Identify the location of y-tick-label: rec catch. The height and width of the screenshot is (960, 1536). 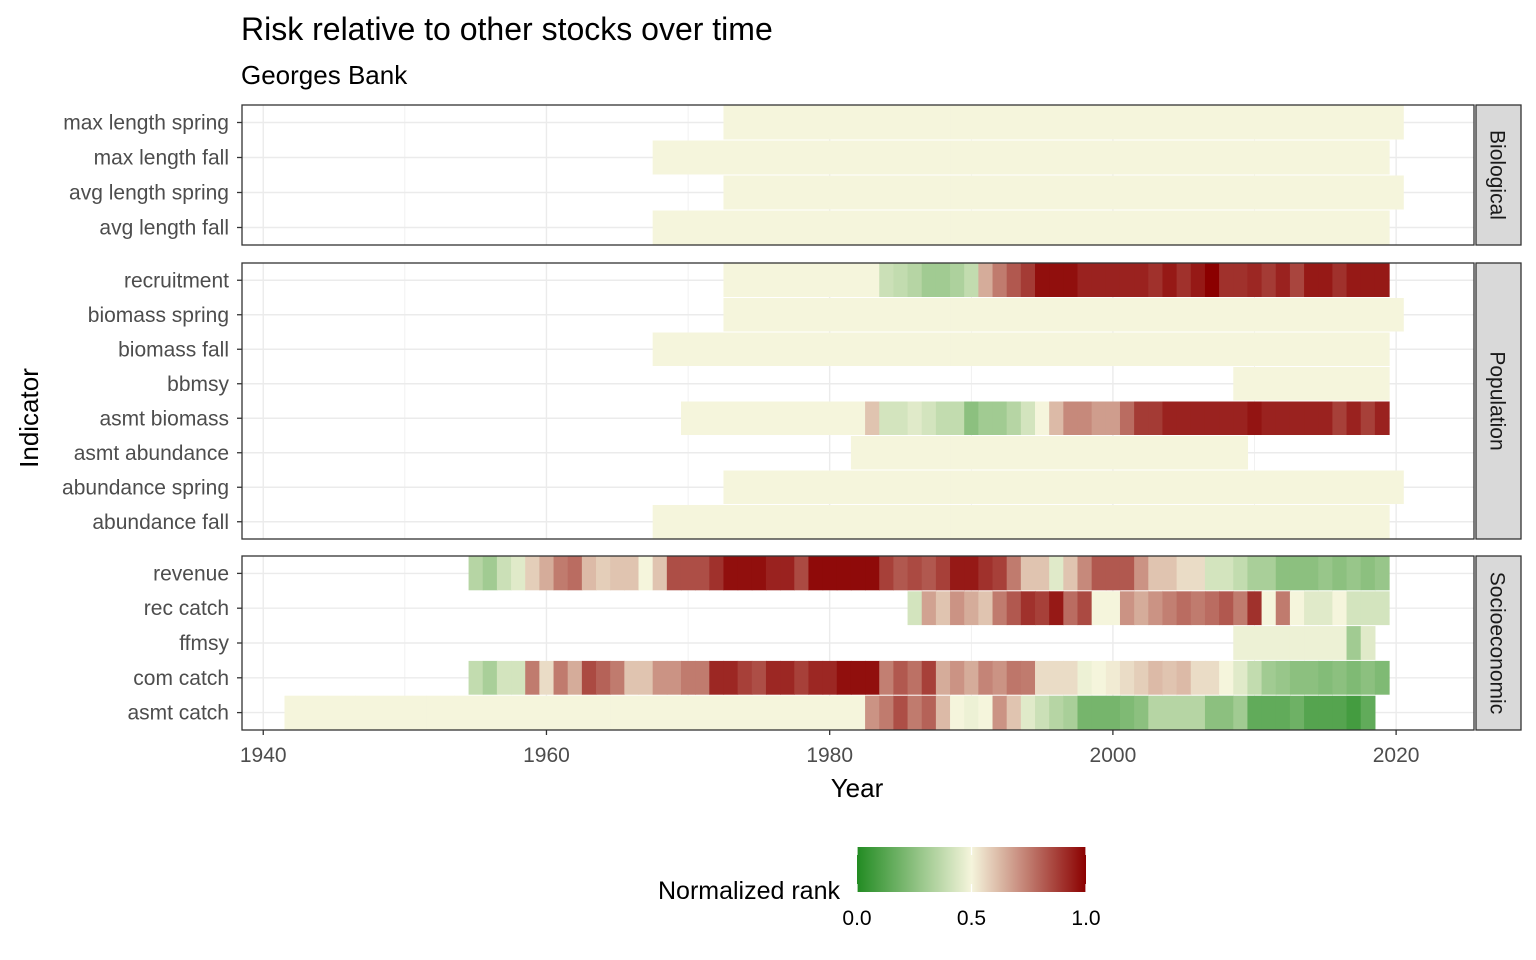
(186, 608).